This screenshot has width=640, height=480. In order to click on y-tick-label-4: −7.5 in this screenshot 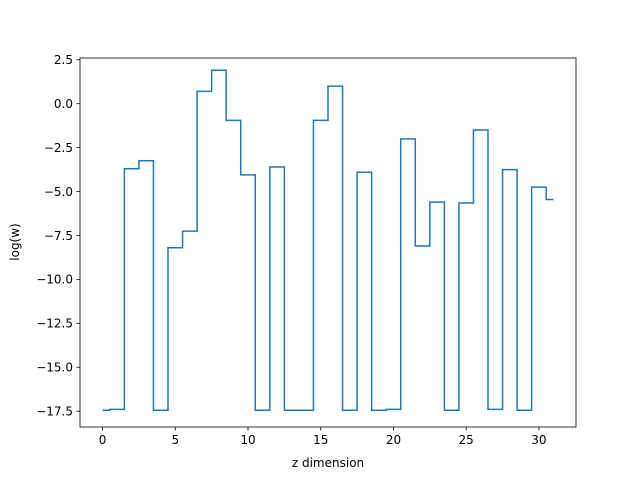, I will do `click(58, 236)`.